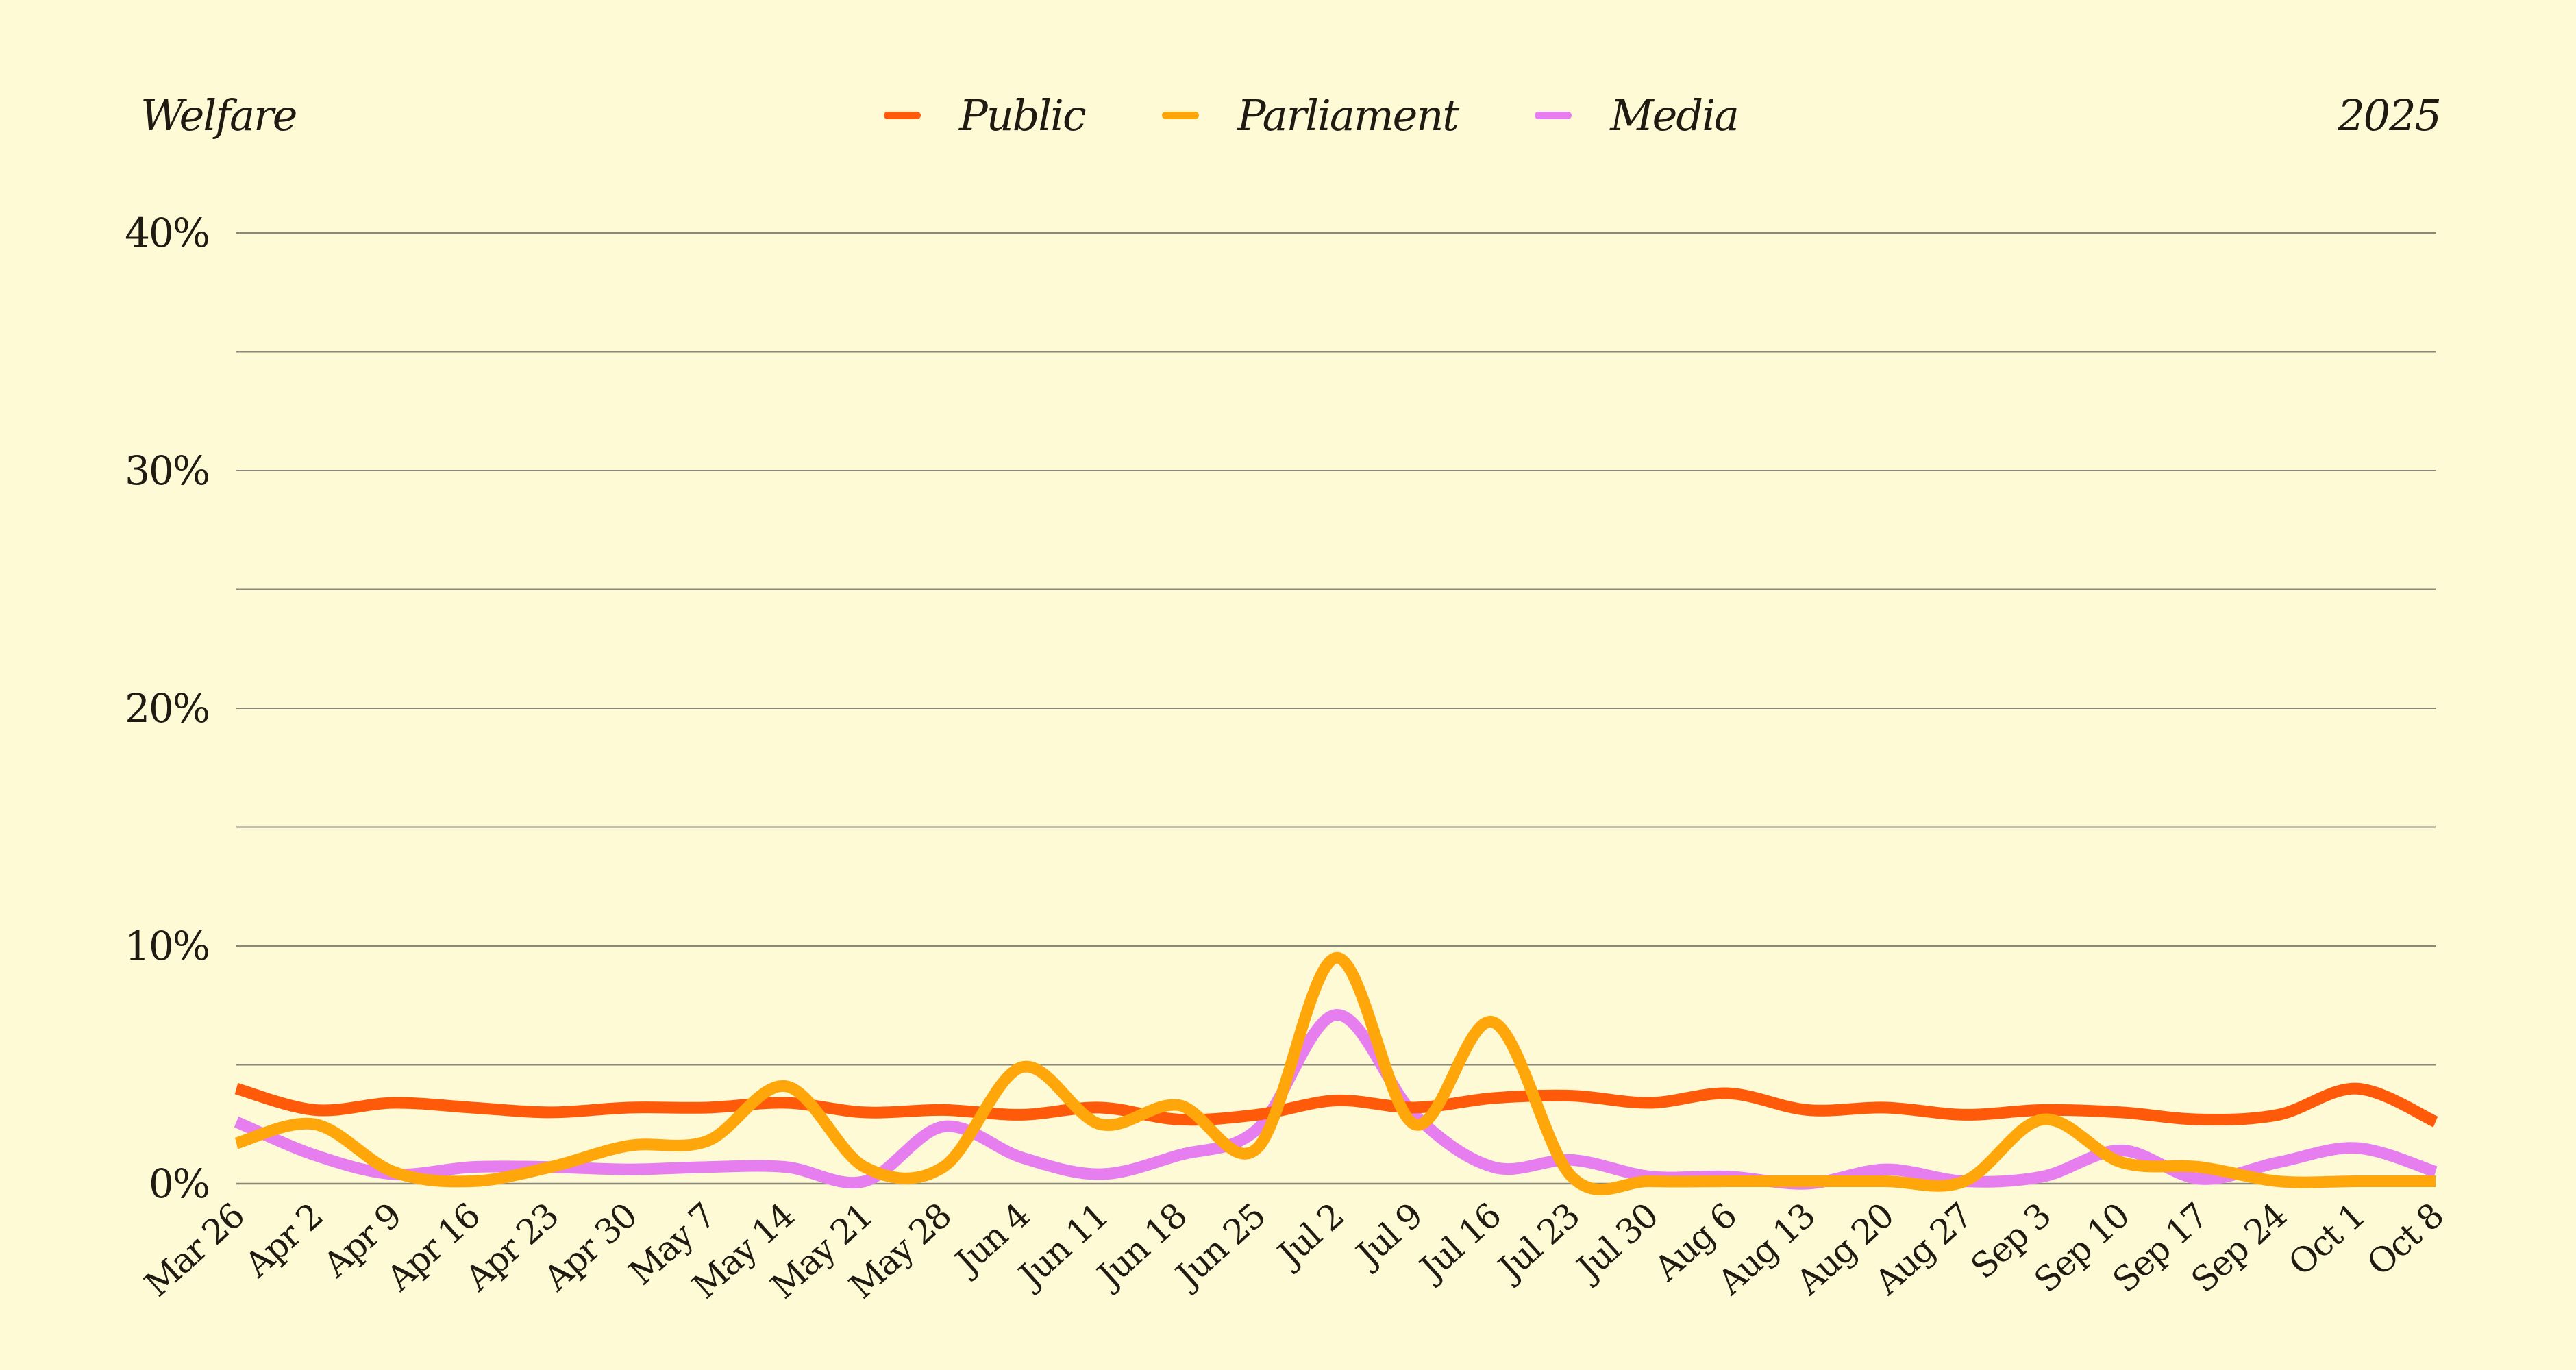 The height and width of the screenshot is (1370, 2576). Describe the element at coordinates (167, 946) in the screenshot. I see `y-tick-label: 10%` at that location.